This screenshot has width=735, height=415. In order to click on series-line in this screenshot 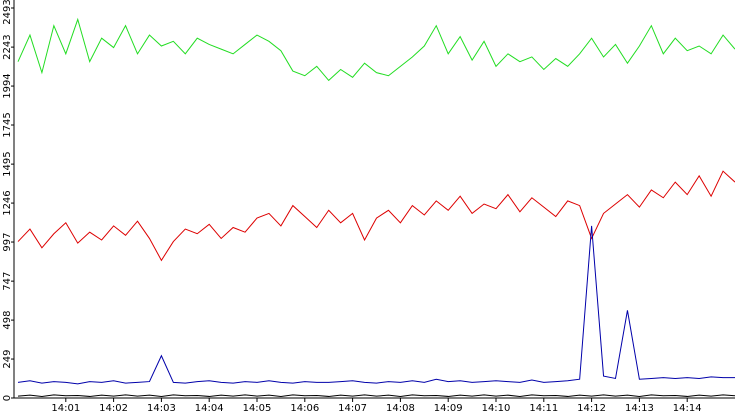, I will do `click(376, 395)`.